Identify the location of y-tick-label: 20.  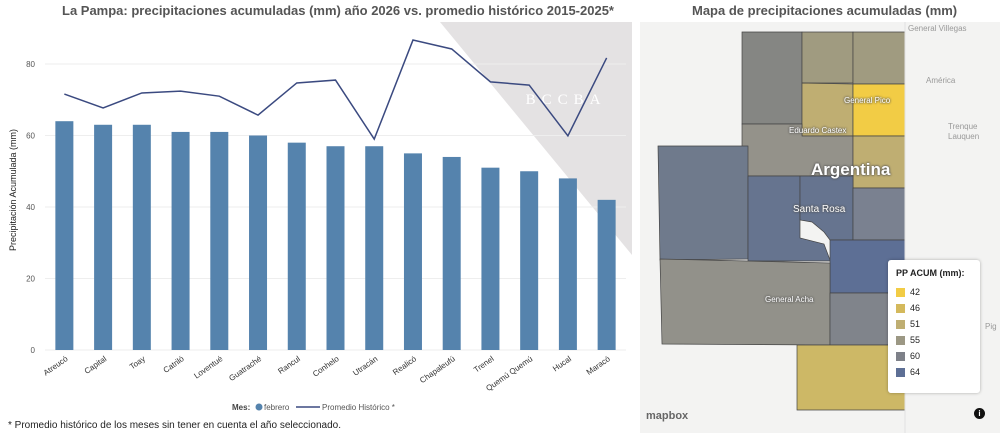
(30, 279).